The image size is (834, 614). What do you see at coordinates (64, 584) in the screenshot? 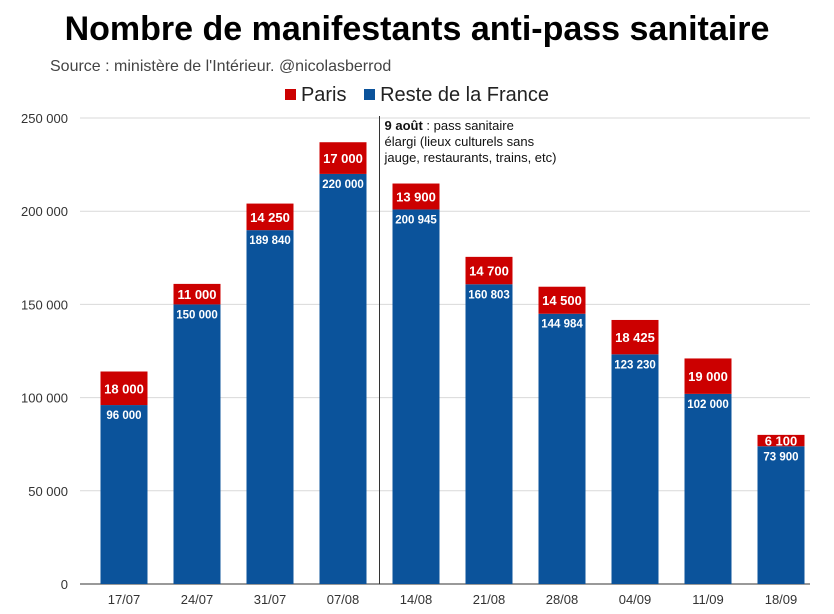
I see `y-tick-label: 0` at bounding box center [64, 584].